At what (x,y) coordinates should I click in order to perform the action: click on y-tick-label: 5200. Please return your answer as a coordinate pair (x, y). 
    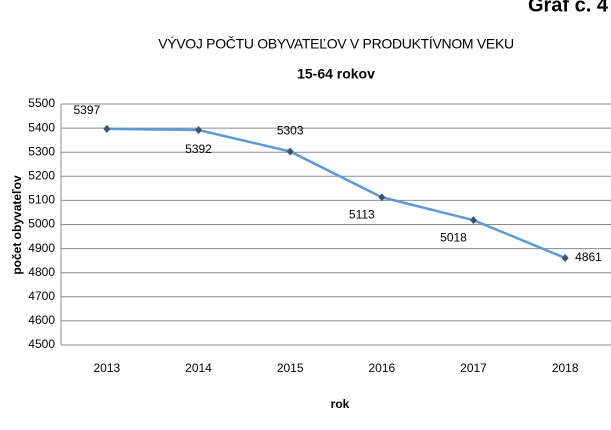
    Looking at the image, I should click on (41, 175).